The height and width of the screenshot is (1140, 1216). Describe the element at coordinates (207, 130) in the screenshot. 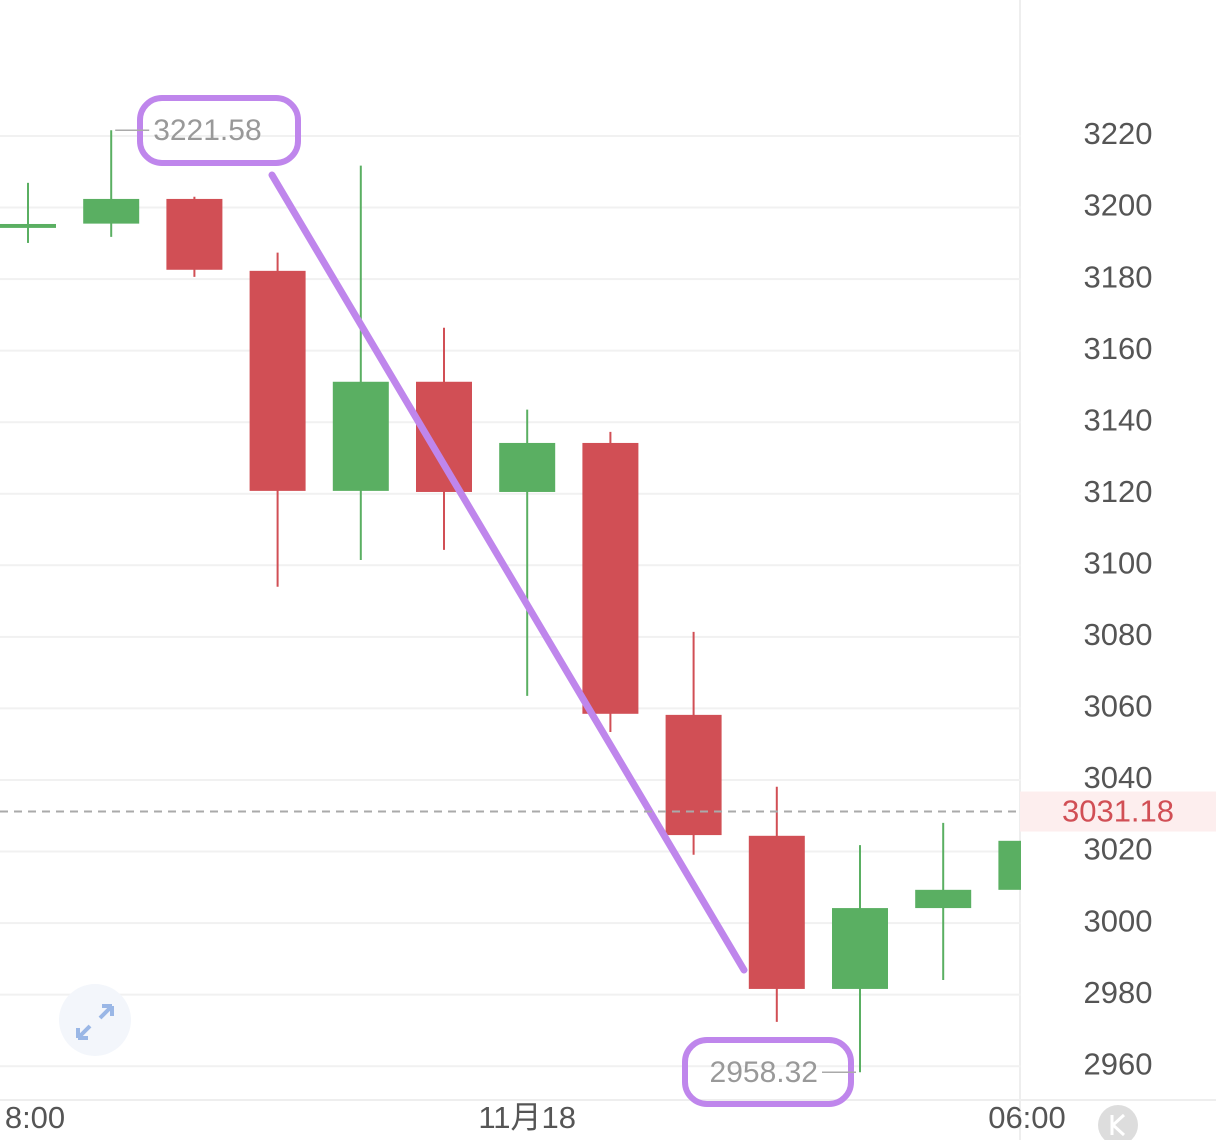

I see `high-label: 3221.58` at that location.